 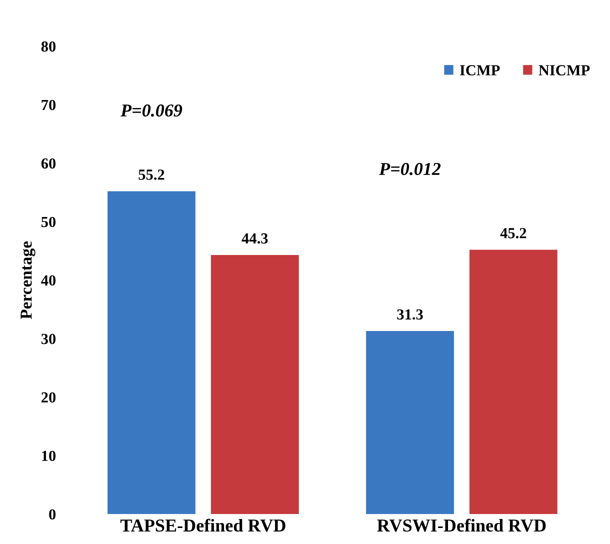 I want to click on x-tick-label: RVSWI-Defined RVD, so click(x=461, y=525).